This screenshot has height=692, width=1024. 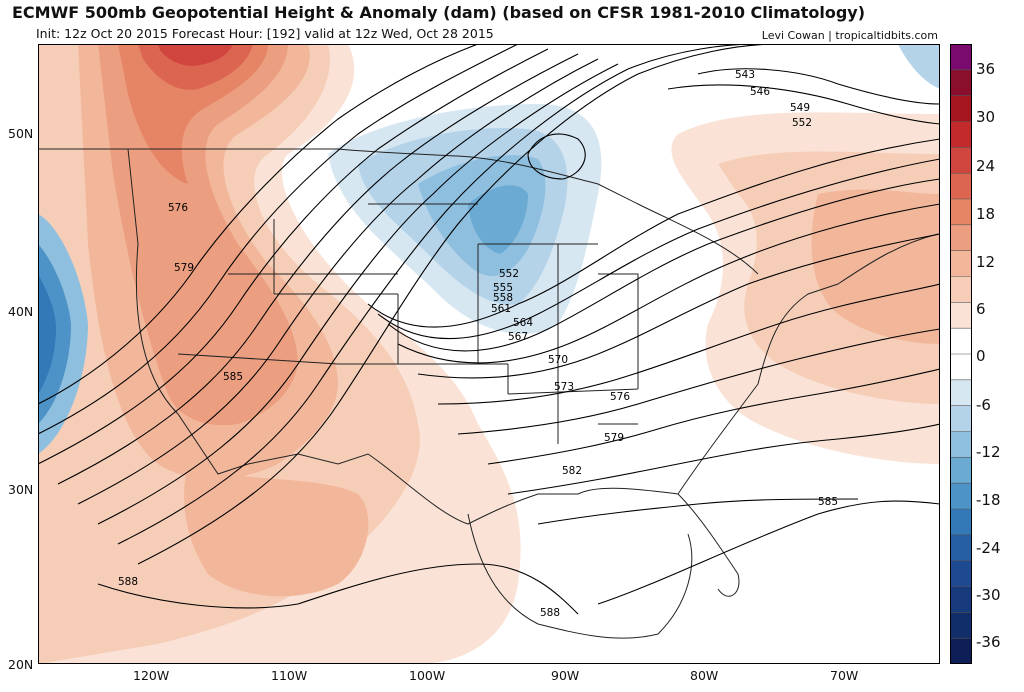 I want to click on colorbar-label: 12, so click(x=986, y=262).